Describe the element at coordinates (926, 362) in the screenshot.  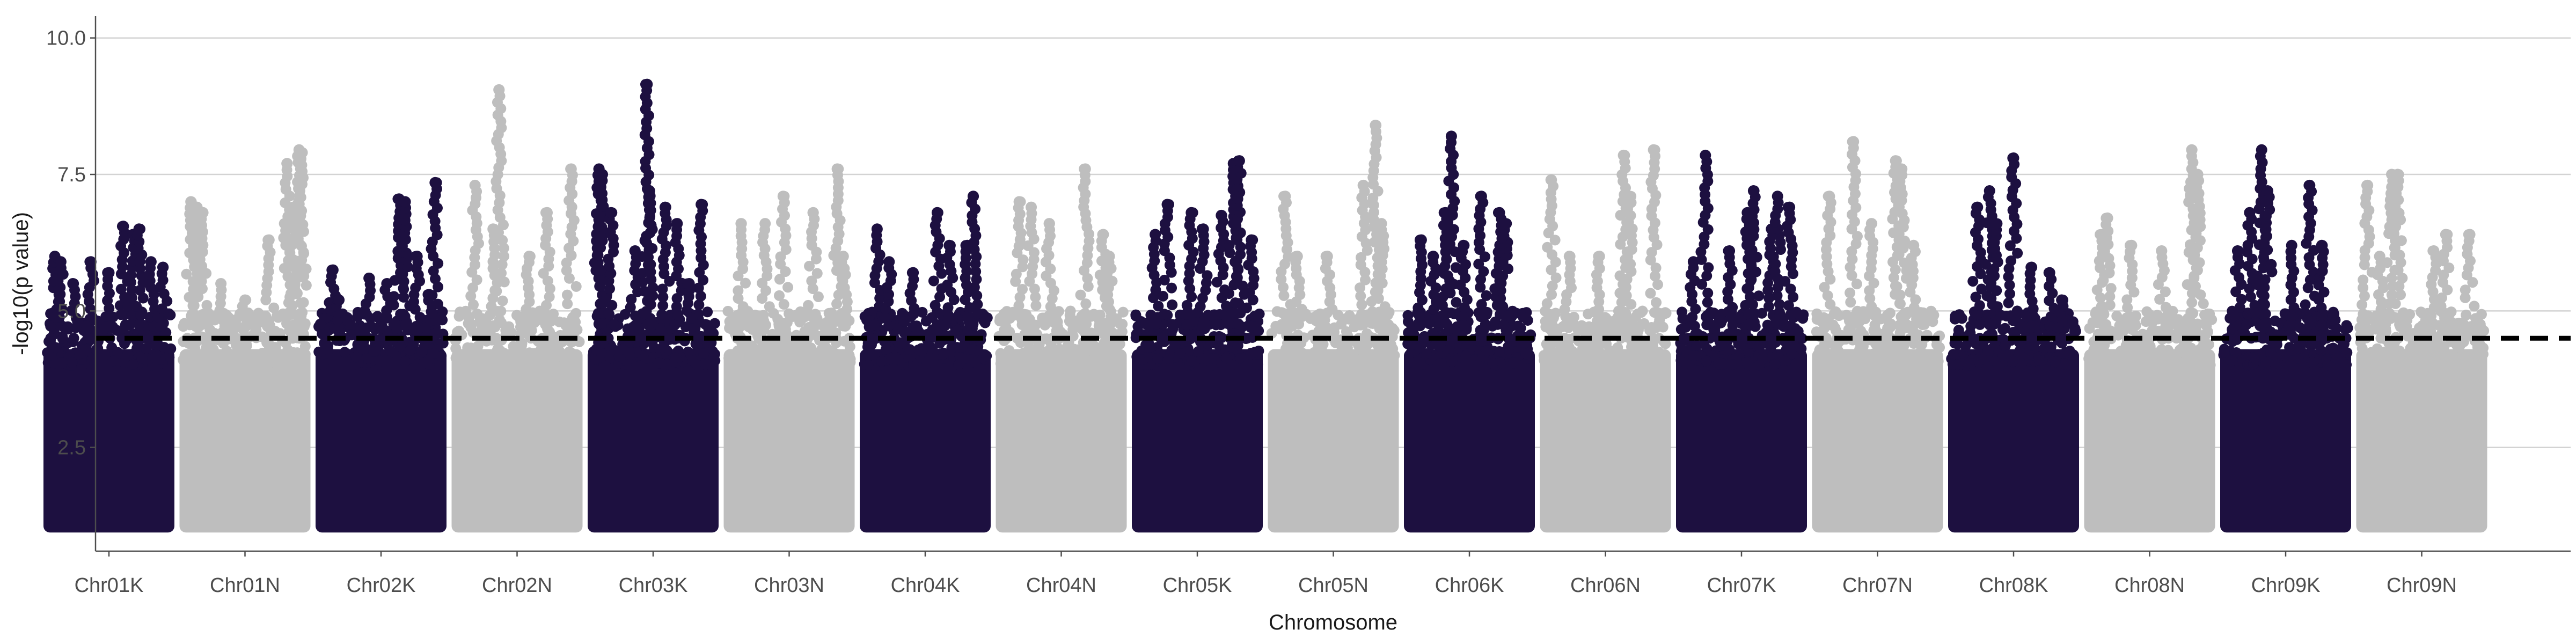
I see `series-Chr04K` at that location.